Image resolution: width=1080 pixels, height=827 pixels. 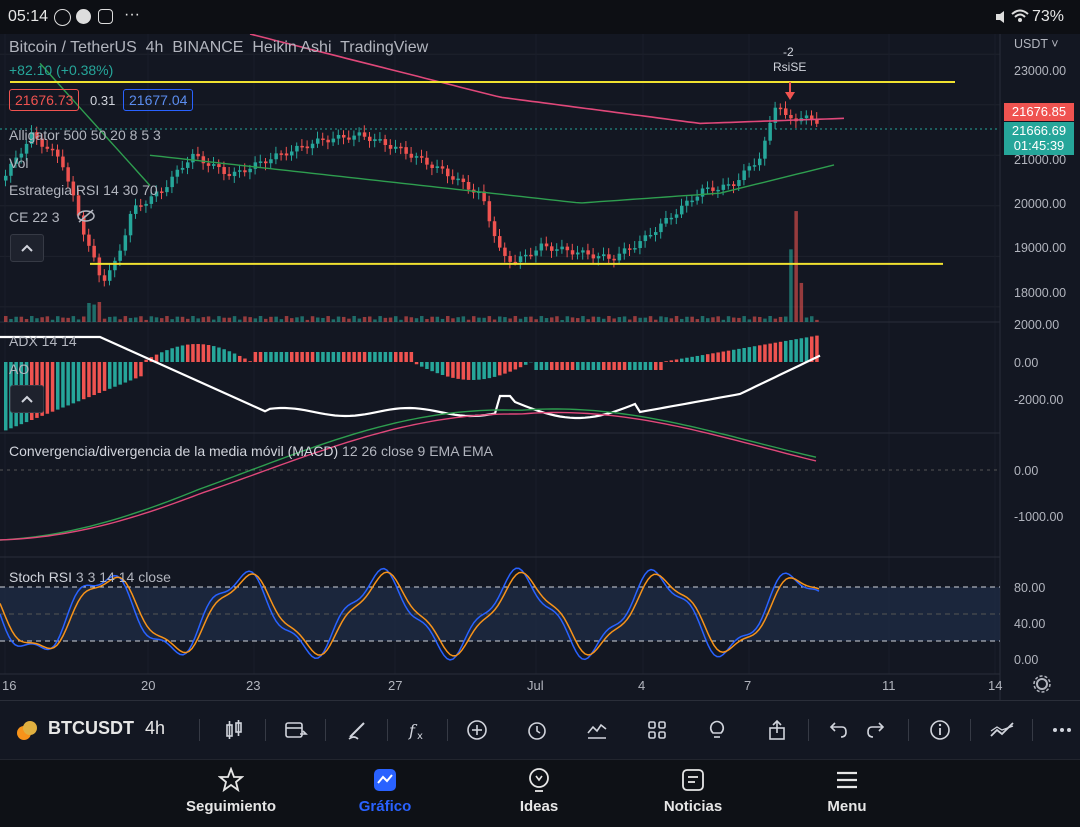 What do you see at coordinates (657, 730) in the screenshot?
I see `layout-grid-icon` at bounding box center [657, 730].